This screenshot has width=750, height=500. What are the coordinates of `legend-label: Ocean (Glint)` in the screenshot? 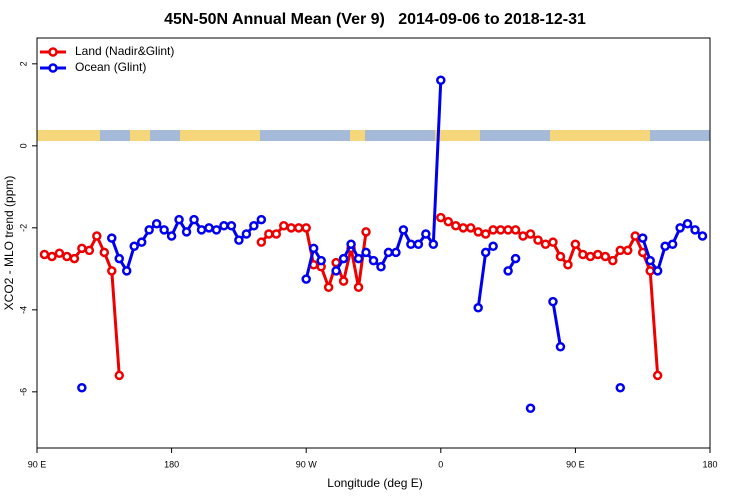 It's located at (110, 67).